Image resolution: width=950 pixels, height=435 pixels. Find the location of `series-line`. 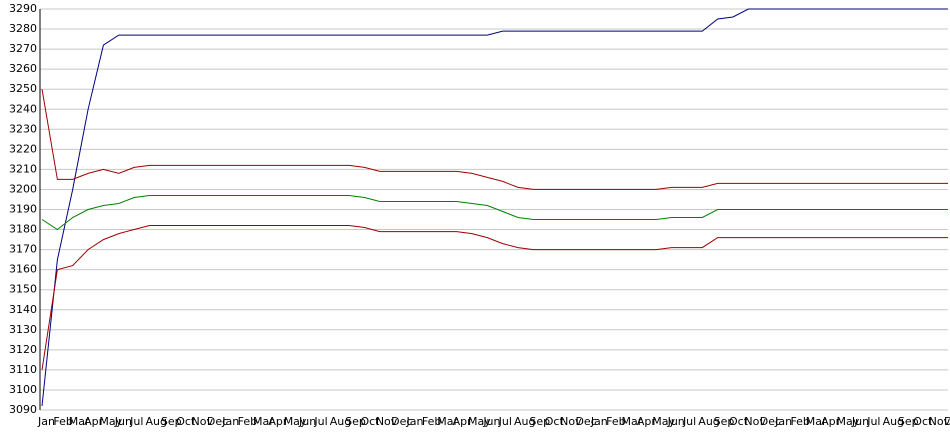

series-line is located at coordinates (494, 213).